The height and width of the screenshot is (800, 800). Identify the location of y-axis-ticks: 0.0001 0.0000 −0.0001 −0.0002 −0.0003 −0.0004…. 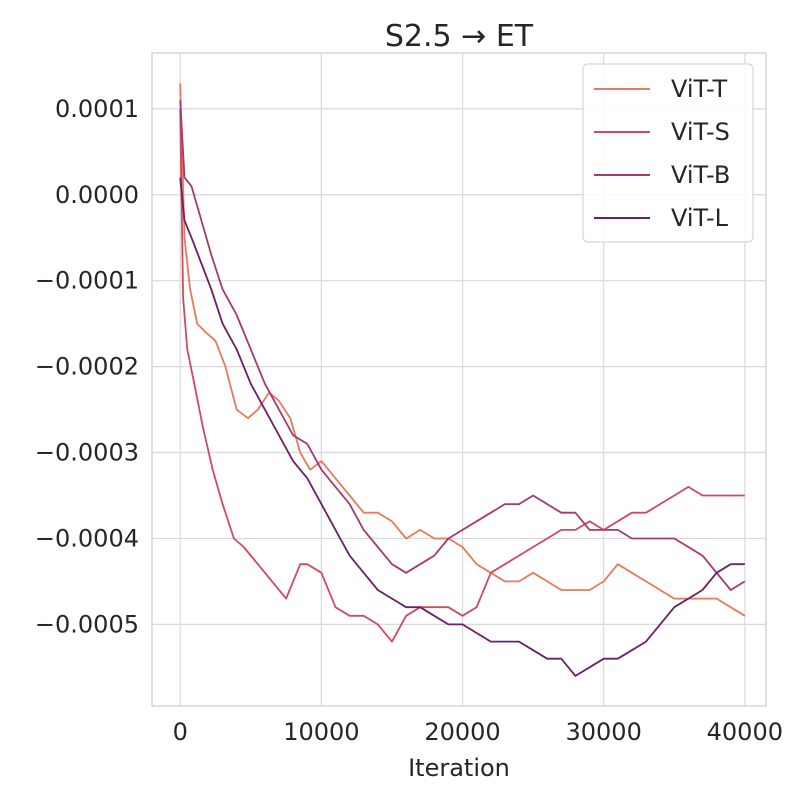
(87, 367).